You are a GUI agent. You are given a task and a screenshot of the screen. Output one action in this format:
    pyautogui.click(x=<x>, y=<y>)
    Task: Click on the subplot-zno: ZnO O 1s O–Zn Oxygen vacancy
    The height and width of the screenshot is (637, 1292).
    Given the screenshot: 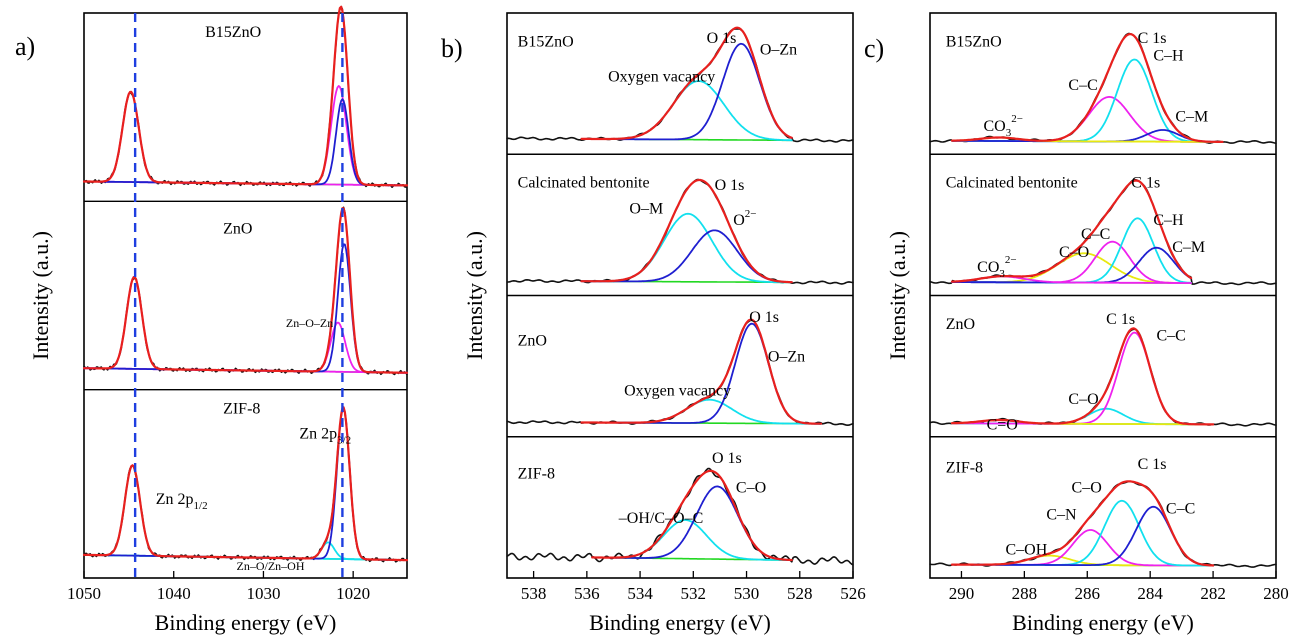 What is the action you would take?
    pyautogui.click(x=680, y=367)
    